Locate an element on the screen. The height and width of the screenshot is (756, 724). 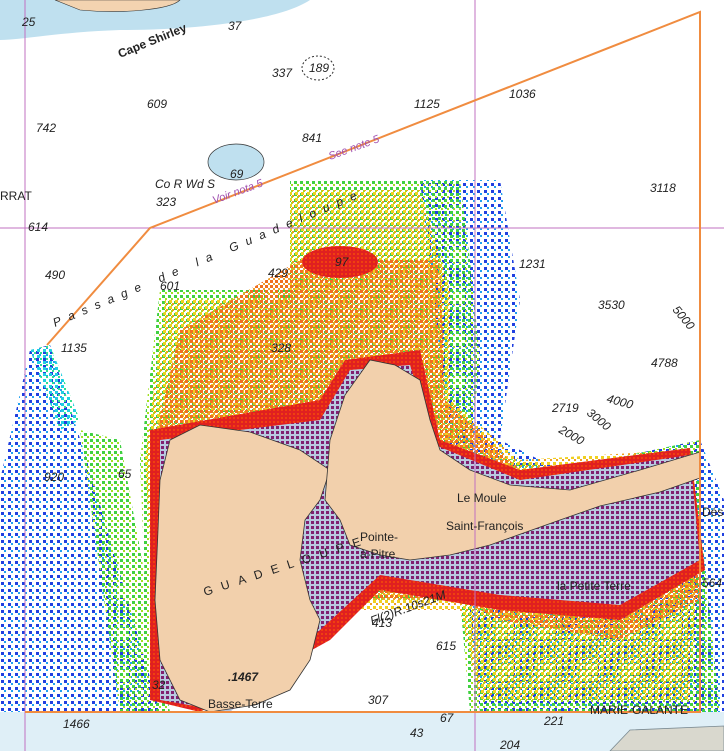
sounding: 1135 is located at coordinates (74, 348).